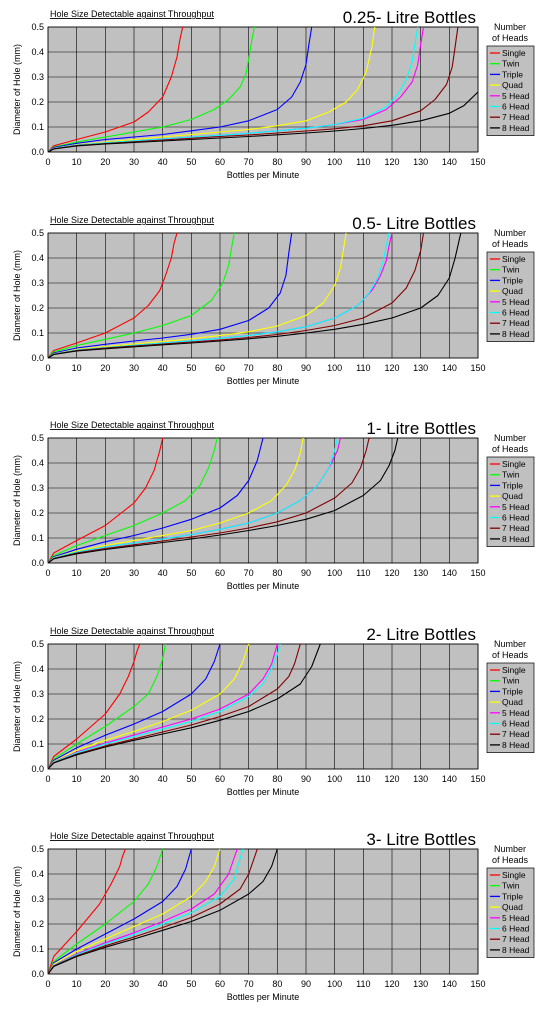 The width and height of the screenshot is (537, 1012). What do you see at coordinates (510, 860) in the screenshot?
I see `legend-title-line-2: of Heads` at bounding box center [510, 860].